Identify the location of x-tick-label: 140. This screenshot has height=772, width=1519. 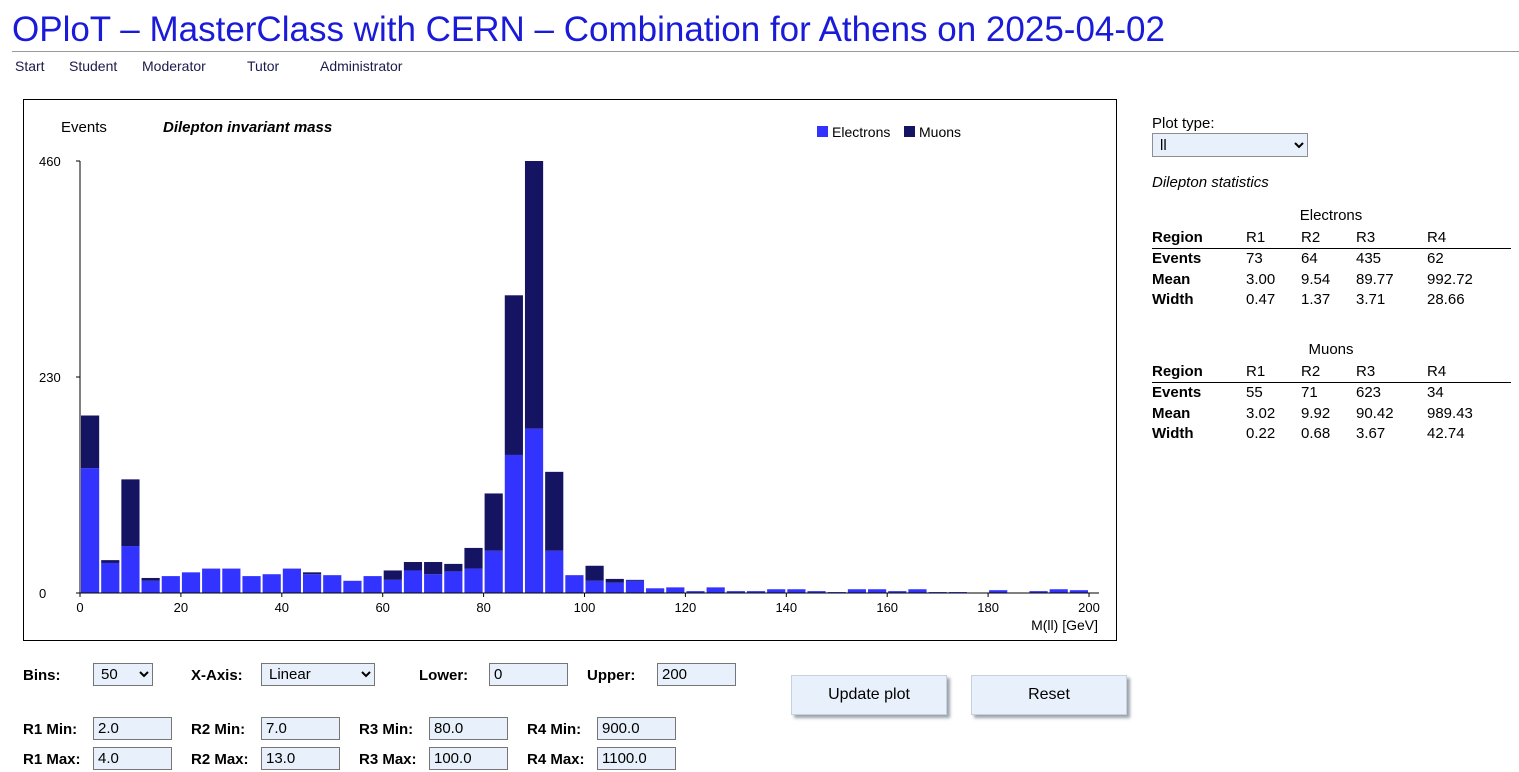
(786, 607).